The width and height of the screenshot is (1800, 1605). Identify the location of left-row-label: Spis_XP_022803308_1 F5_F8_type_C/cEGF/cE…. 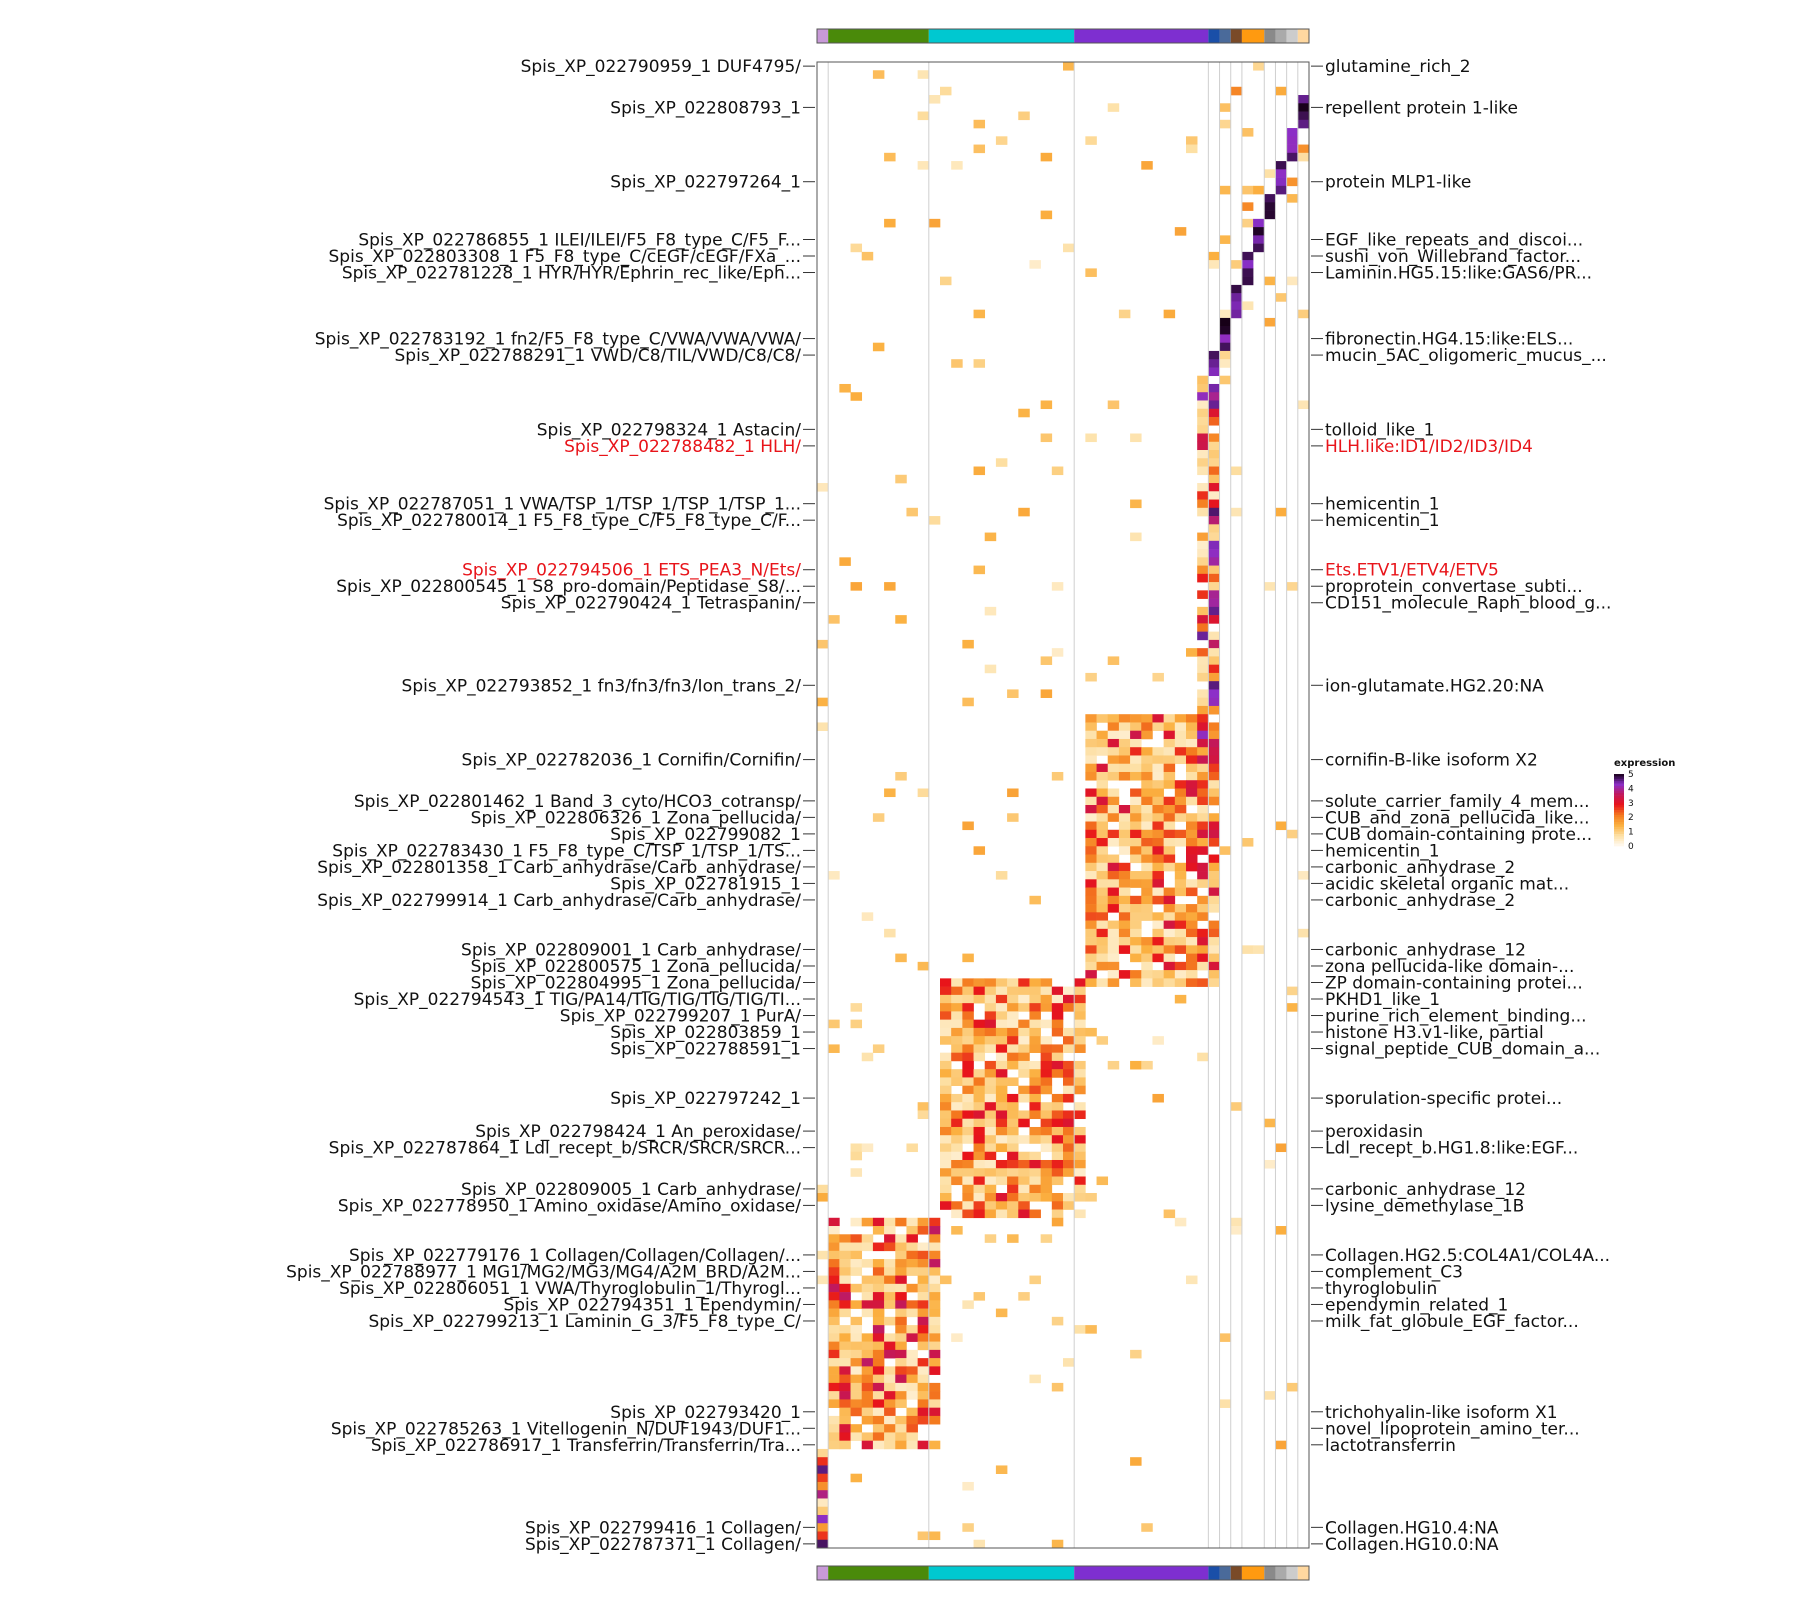
(565, 257).